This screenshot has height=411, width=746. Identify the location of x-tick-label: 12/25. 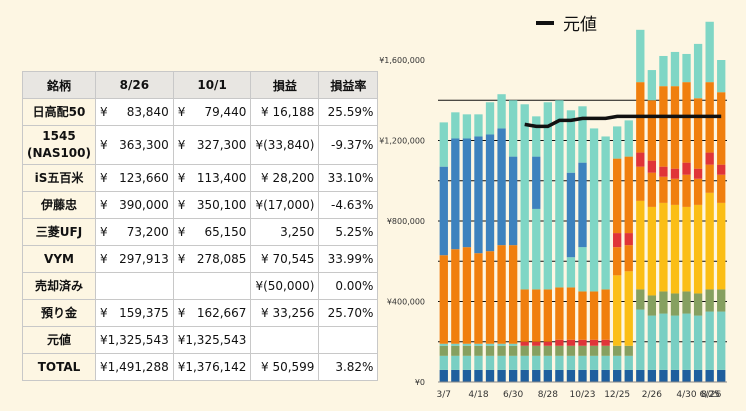
(617, 395).